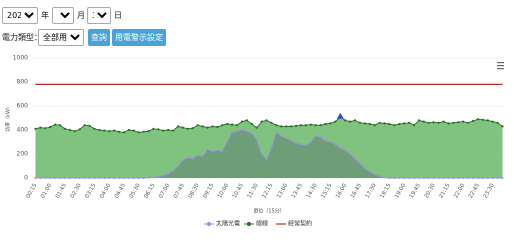 Image resolution: width=514 pixels, height=240 pixels. Describe the element at coordinates (326, 190) in the screenshot. I see `x-tick-label: 15:15` at that location.